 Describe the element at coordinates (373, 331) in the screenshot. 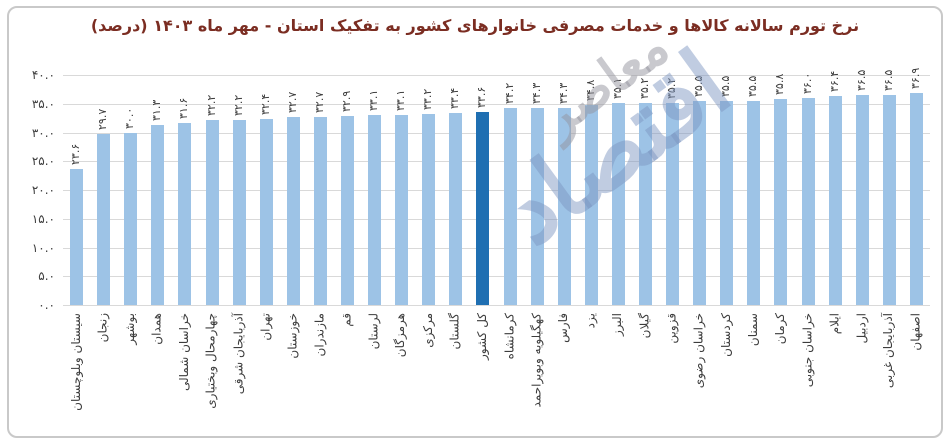

I see `x-axis-label: لرستان` at that location.